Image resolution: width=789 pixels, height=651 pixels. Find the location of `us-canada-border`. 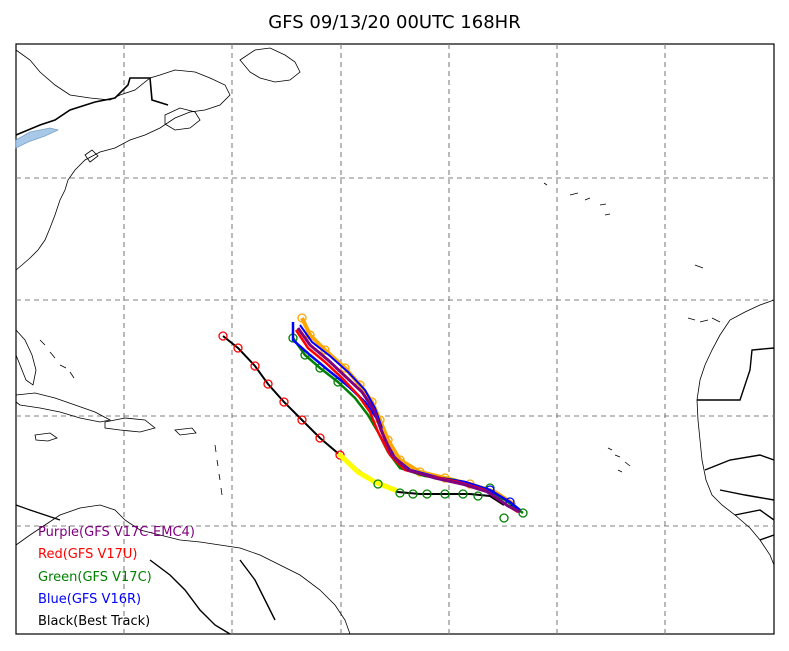

us-canada-border is located at coordinates (92, 106).